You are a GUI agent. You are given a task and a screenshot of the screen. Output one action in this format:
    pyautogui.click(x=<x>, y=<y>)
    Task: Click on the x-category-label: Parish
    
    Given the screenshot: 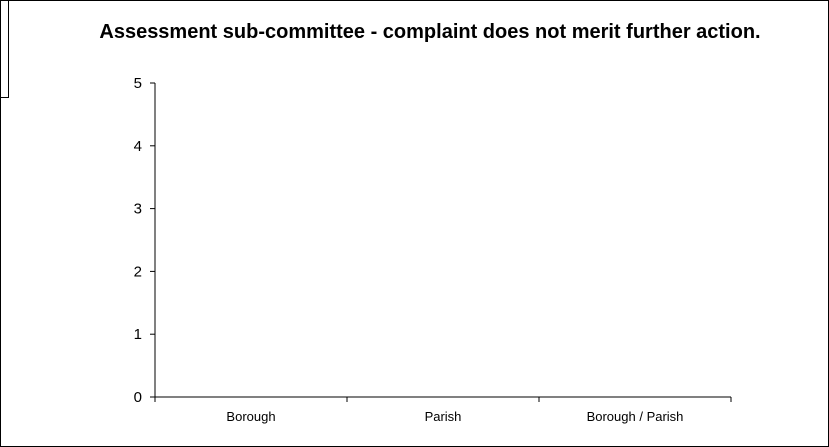 What is the action you would take?
    pyautogui.click(x=443, y=416)
    